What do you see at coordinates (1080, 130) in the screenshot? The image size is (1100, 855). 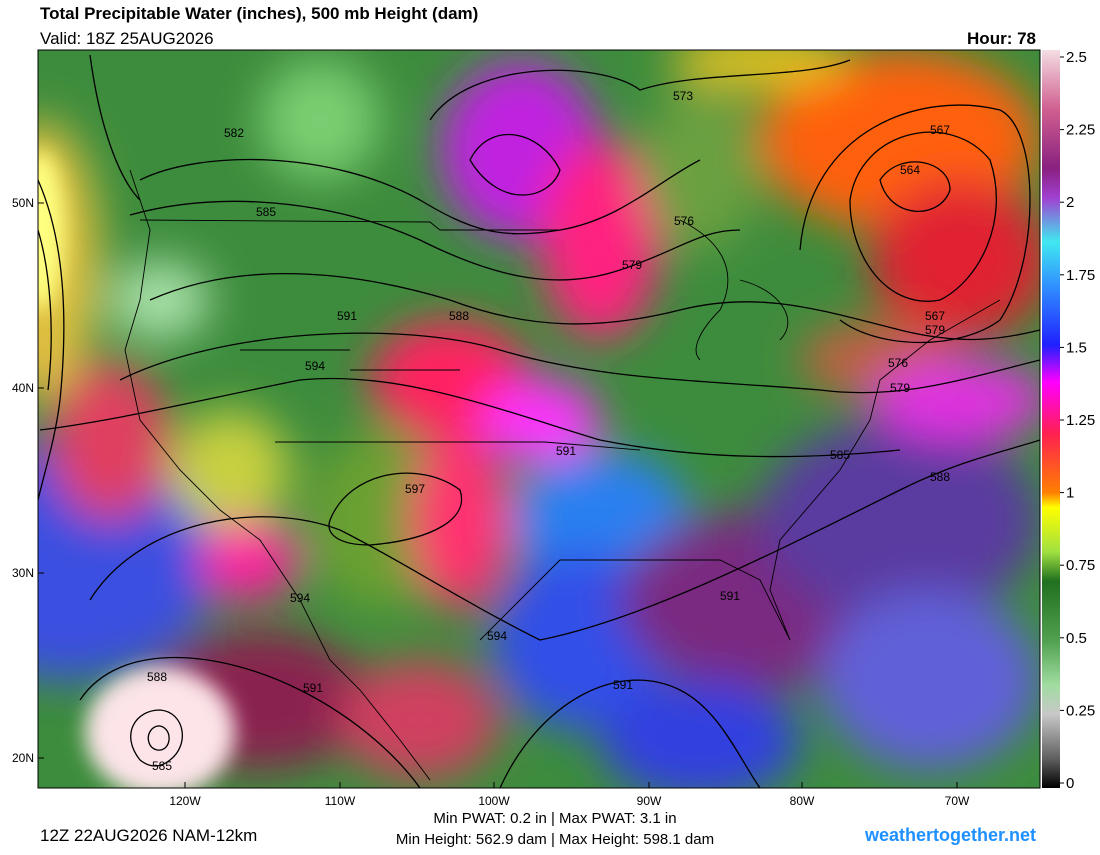 I see `colorbar-label: 2.25` at bounding box center [1080, 130].